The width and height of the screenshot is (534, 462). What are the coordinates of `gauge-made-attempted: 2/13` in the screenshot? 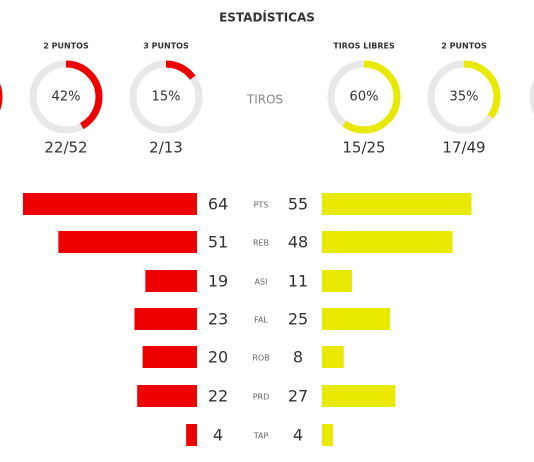 It's located at (166, 148).